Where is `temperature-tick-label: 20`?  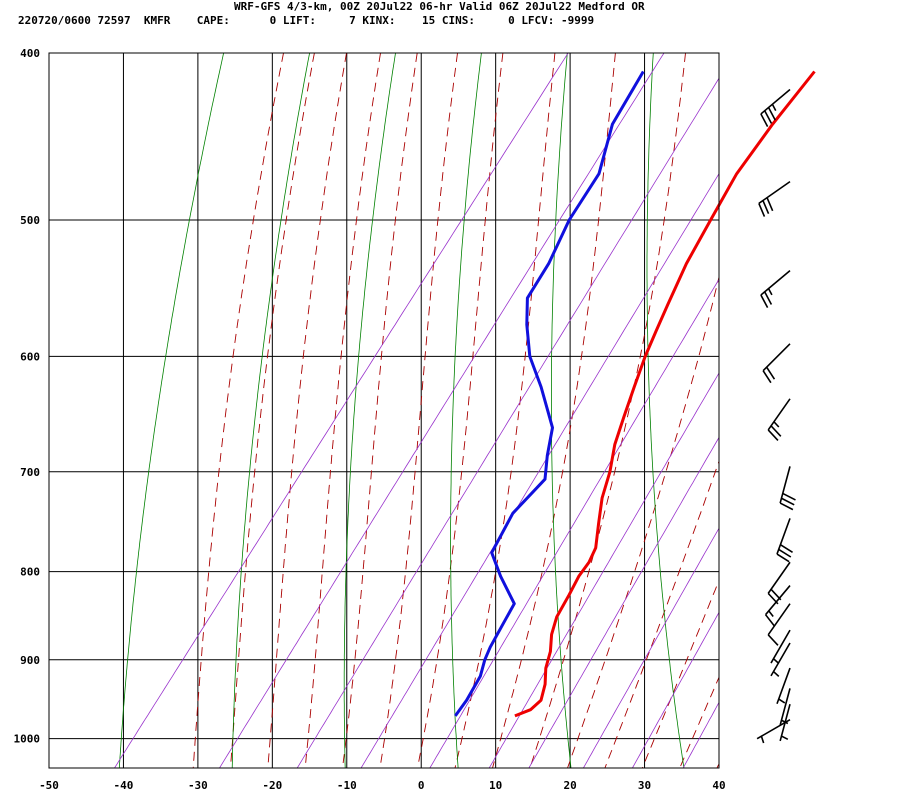 temperature-tick-label: 20 is located at coordinates (569, 785).